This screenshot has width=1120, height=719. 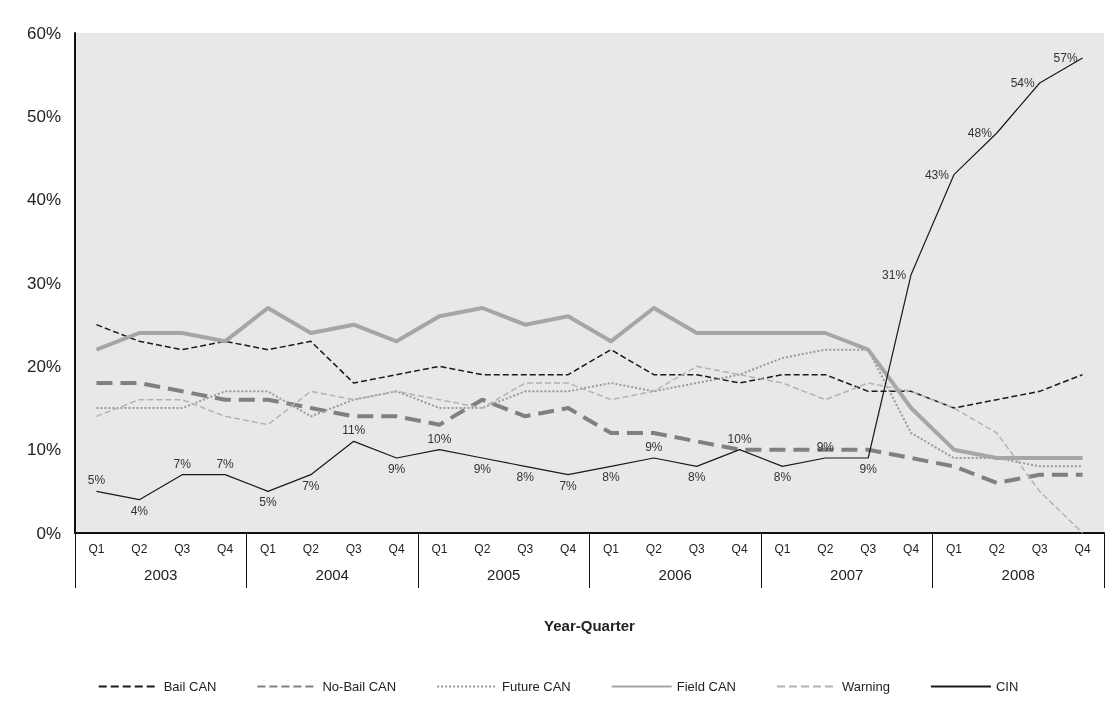 What do you see at coordinates (139, 510) in the screenshot?
I see `data-label: 4%` at bounding box center [139, 510].